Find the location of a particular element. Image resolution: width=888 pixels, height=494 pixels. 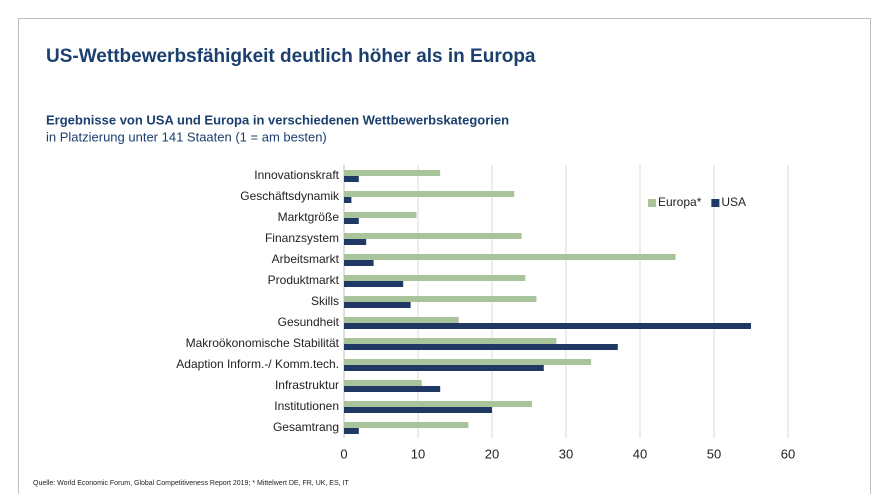

y-tick-label: Institutionen is located at coordinates (306, 406).